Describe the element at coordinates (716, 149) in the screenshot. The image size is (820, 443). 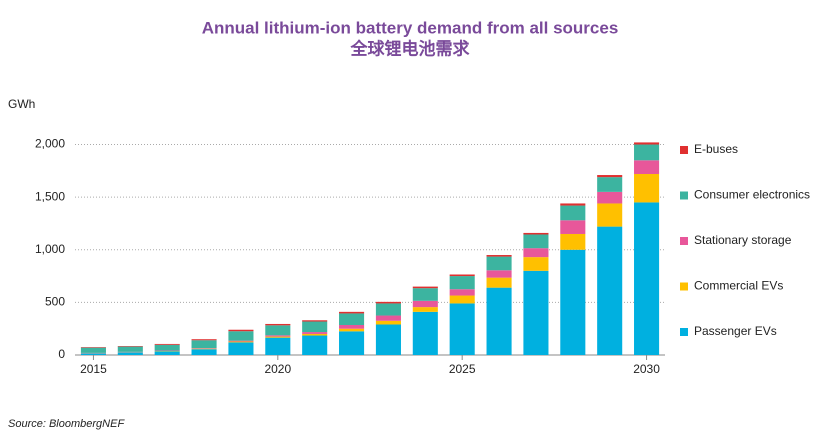
I see `legend-label: E-buses` at that location.